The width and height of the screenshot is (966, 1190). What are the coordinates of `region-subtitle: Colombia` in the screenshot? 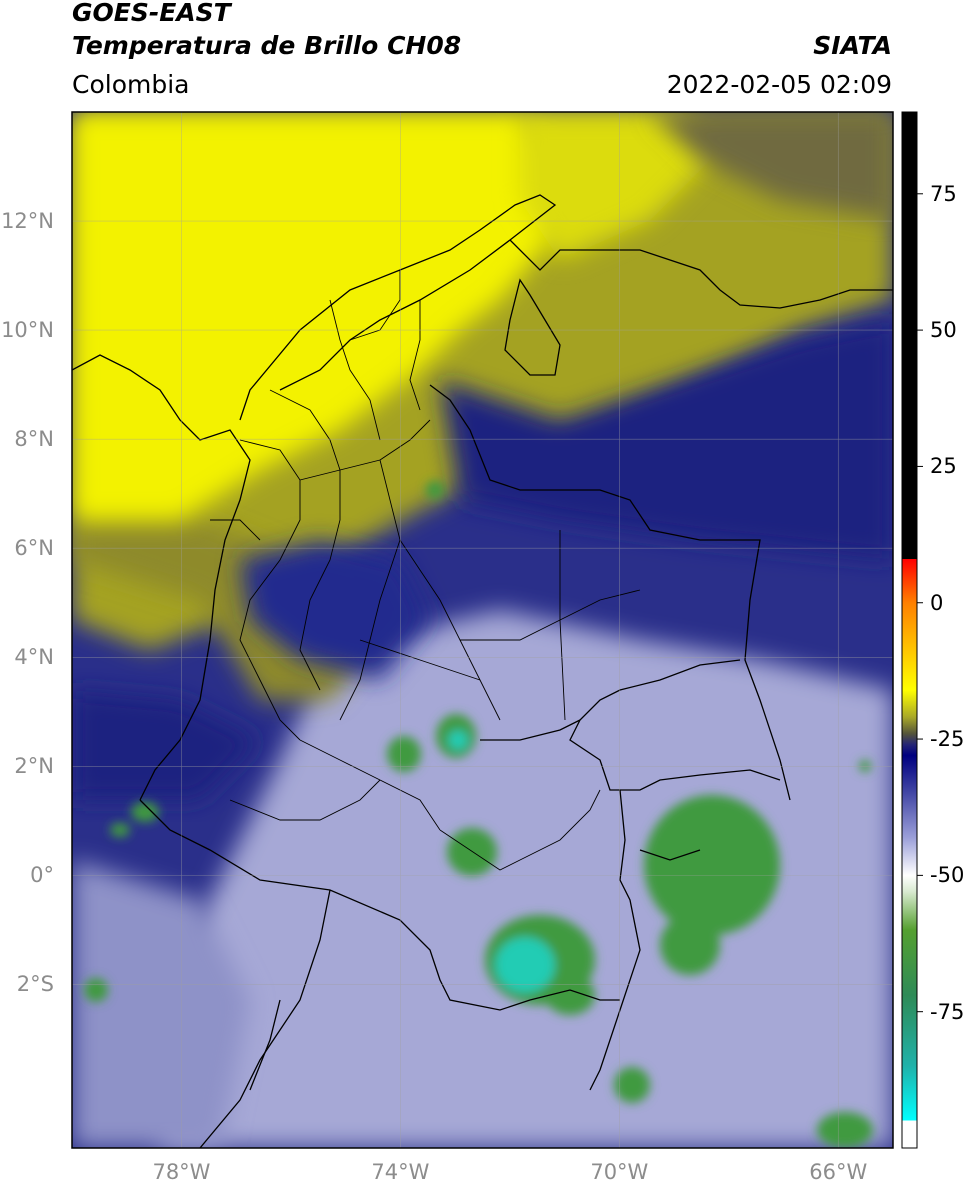 It's located at (131, 84).